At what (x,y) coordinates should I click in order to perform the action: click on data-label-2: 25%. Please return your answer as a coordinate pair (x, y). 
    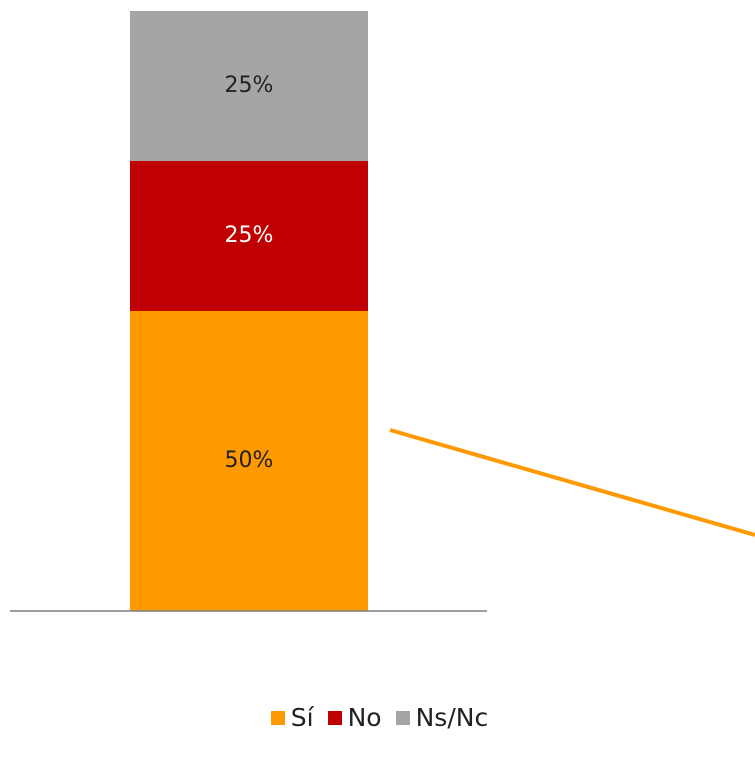
    Looking at the image, I should click on (249, 85).